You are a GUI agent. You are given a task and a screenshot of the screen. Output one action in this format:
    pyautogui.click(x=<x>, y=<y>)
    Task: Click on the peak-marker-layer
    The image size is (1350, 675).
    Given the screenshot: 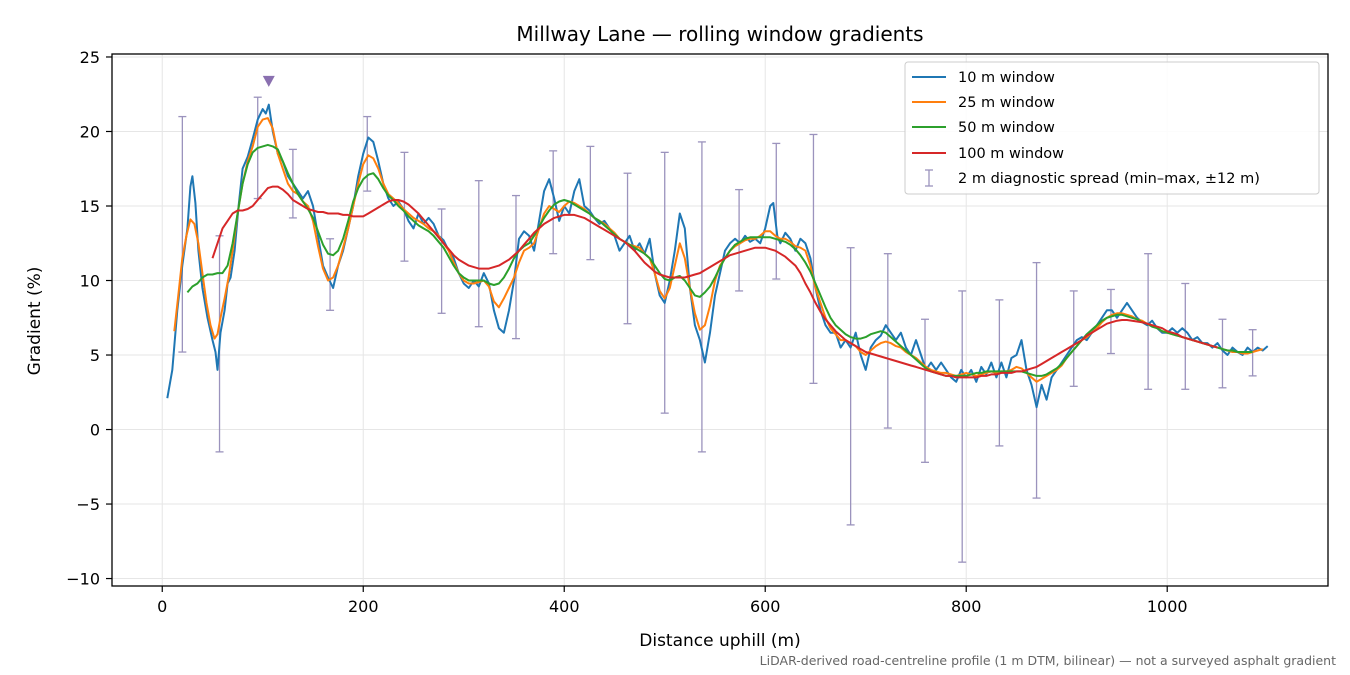 What is the action you would take?
    pyautogui.click(x=268, y=81)
    